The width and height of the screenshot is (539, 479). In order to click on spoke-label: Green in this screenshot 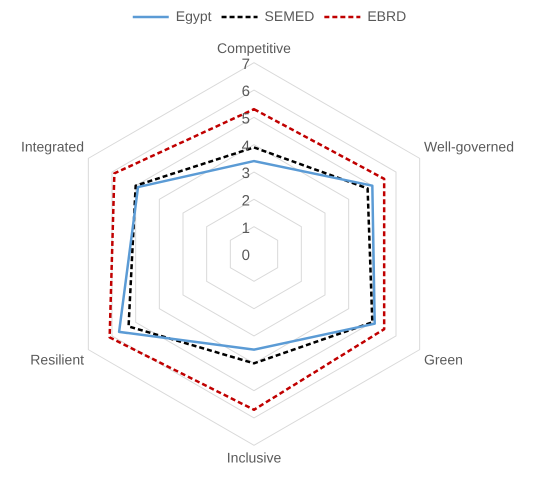, I will do `click(443, 359)`.